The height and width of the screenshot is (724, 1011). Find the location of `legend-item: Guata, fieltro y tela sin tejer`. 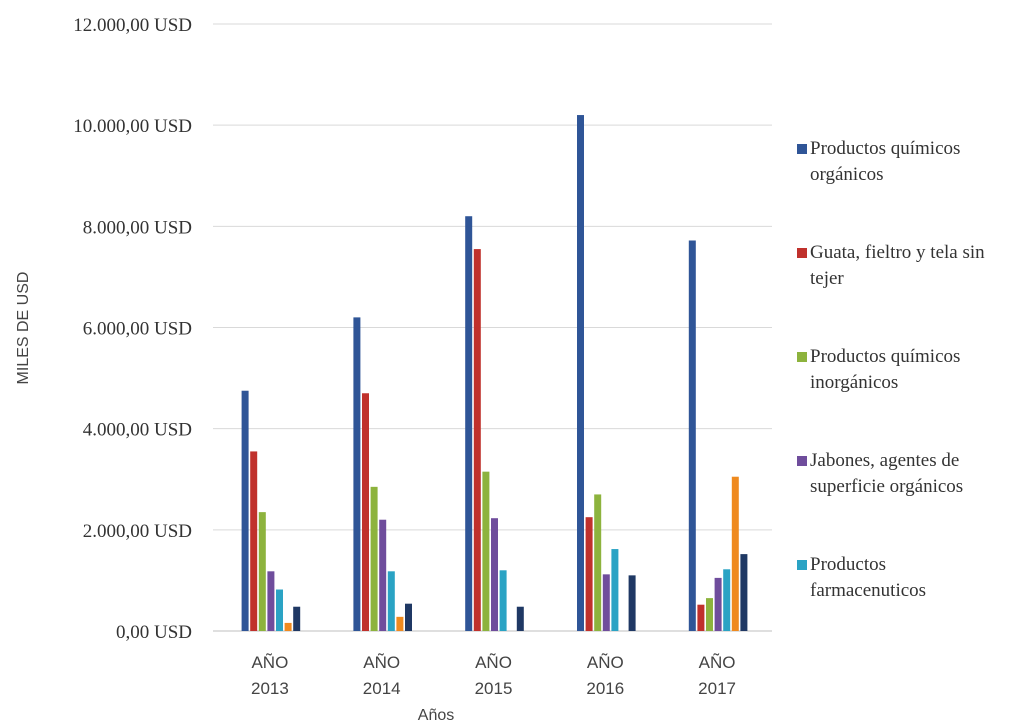

legend-item: Guata, fieltro y tela sin tejer is located at coordinates (904, 292).